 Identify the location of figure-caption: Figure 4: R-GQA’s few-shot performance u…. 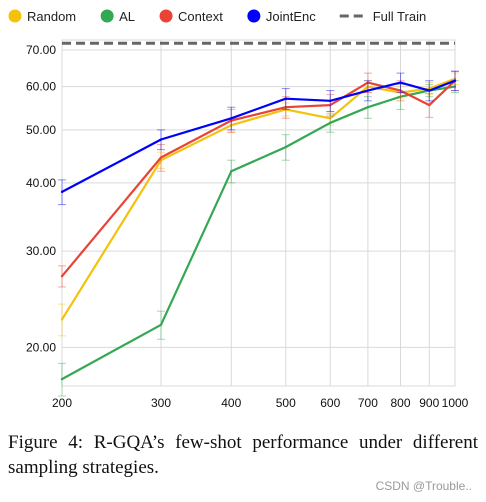
(243, 455).